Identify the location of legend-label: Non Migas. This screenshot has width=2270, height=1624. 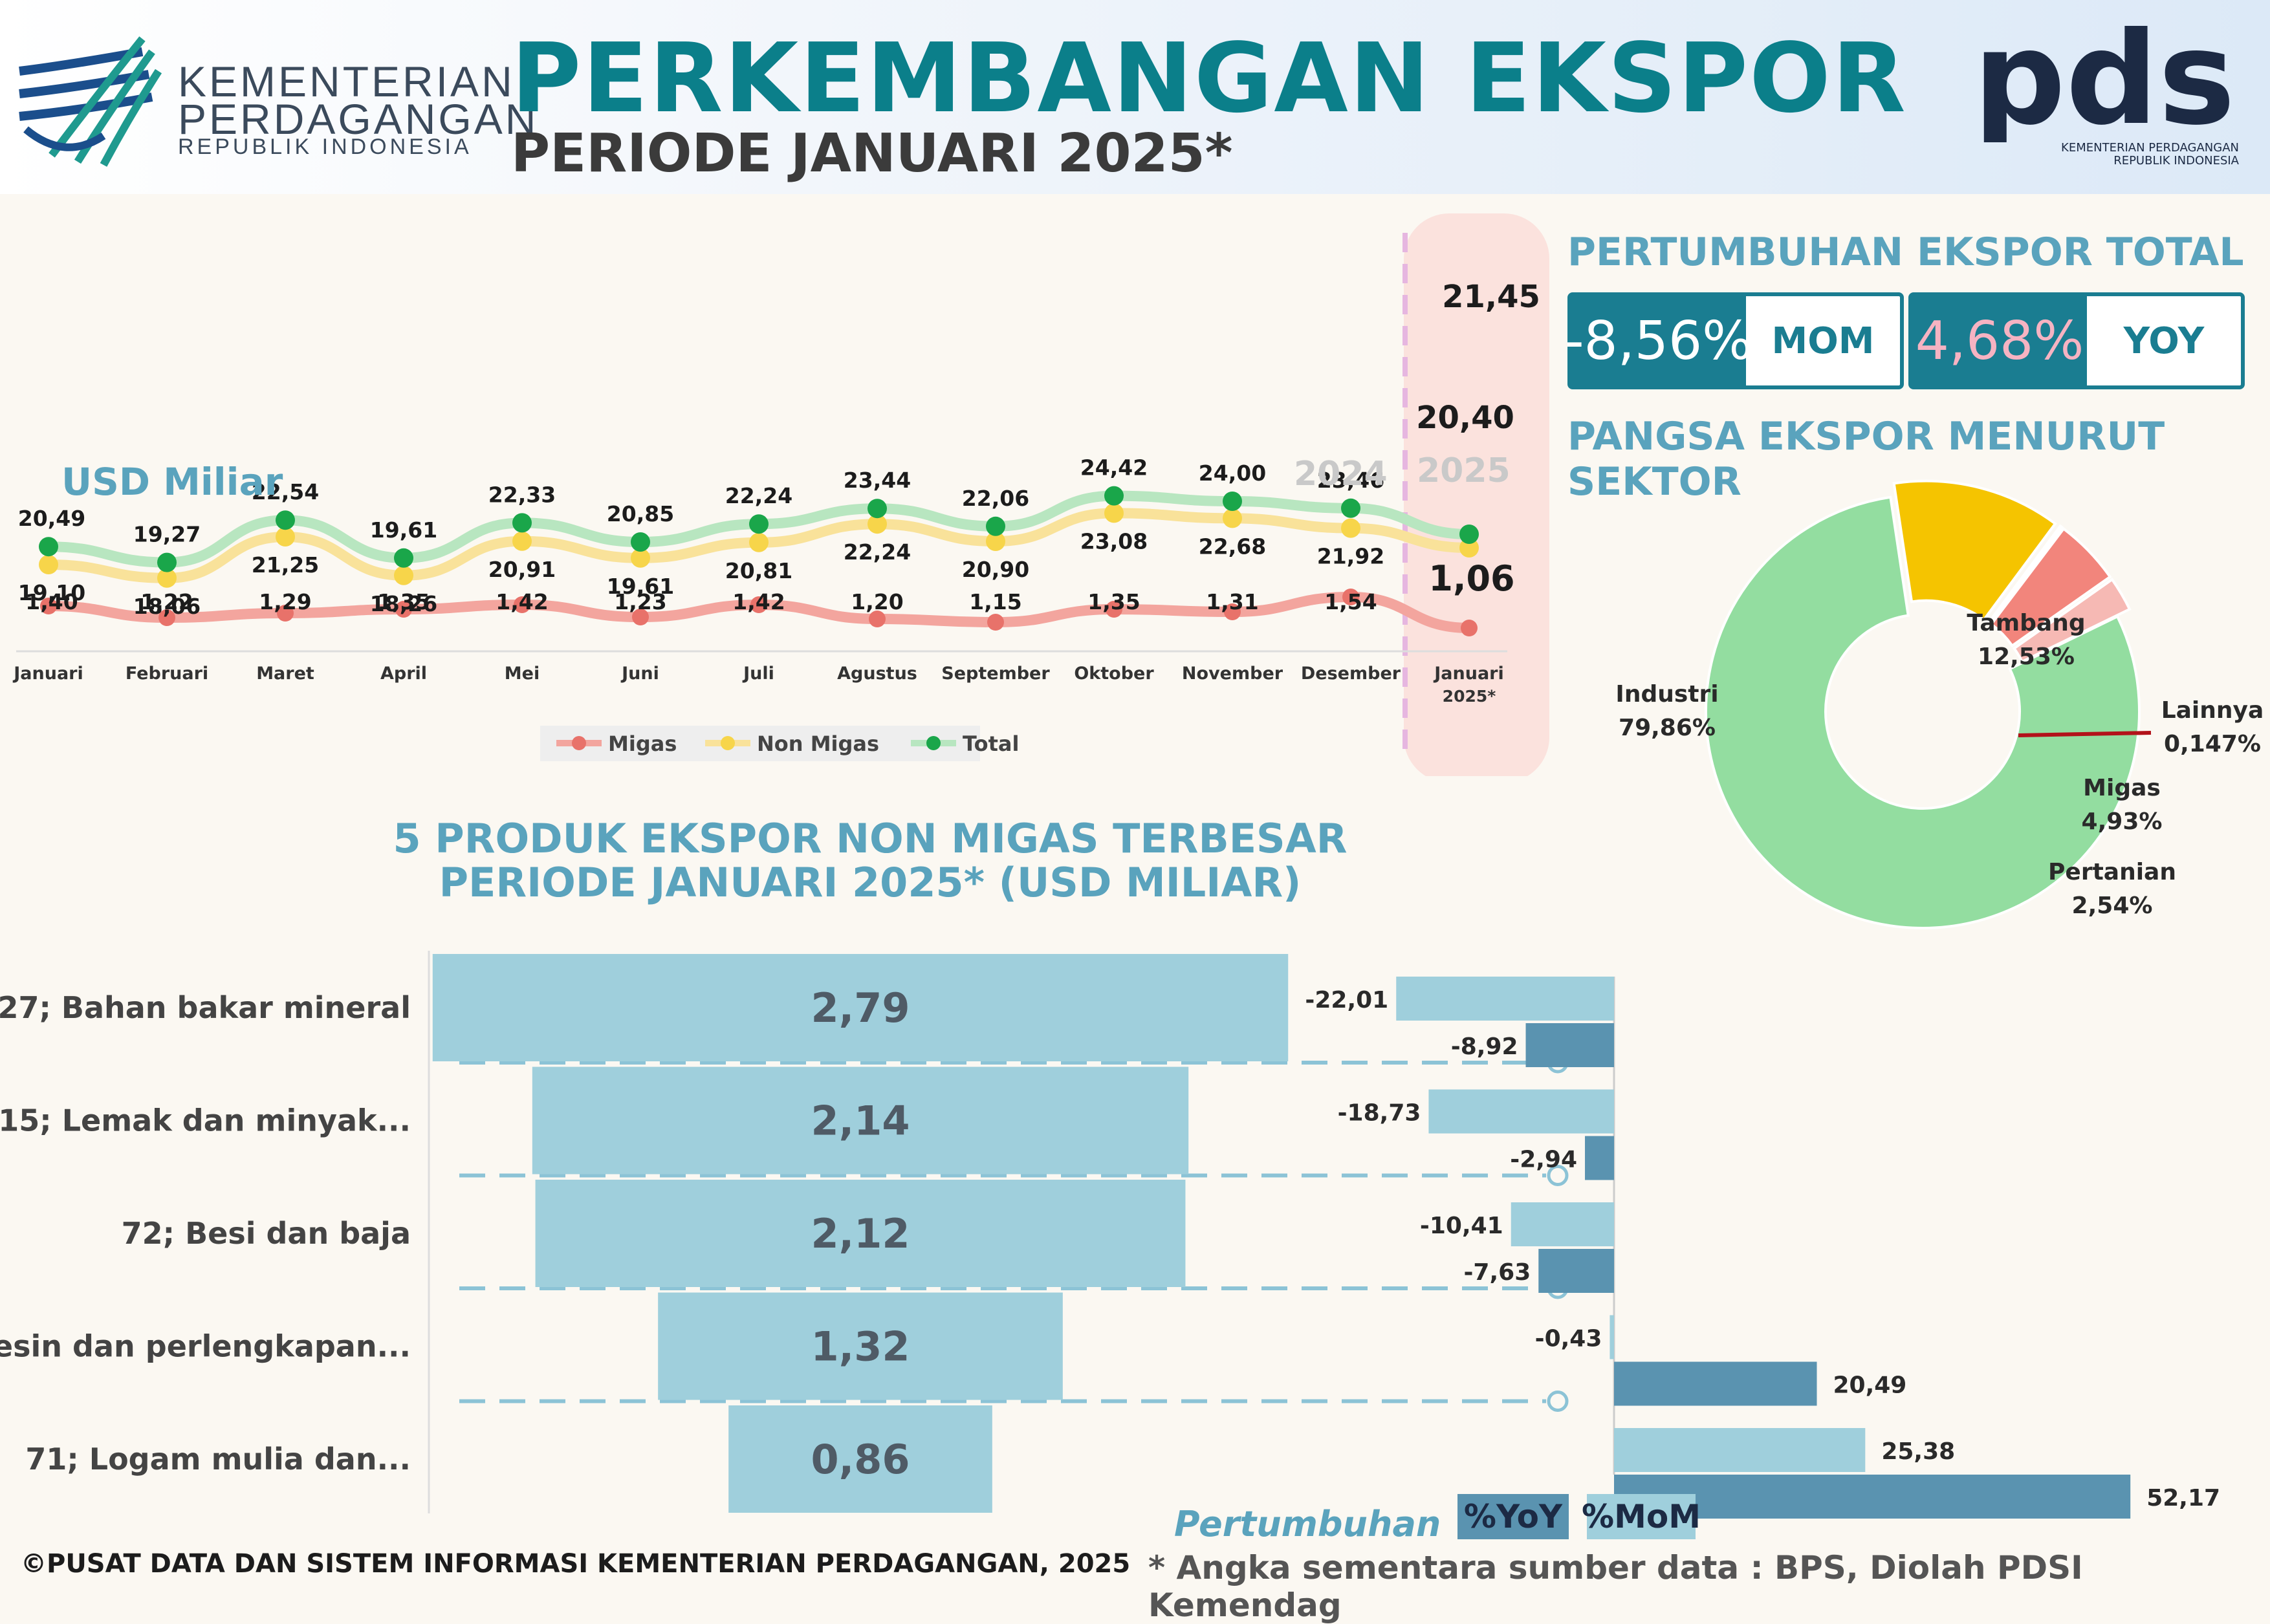
(818, 744).